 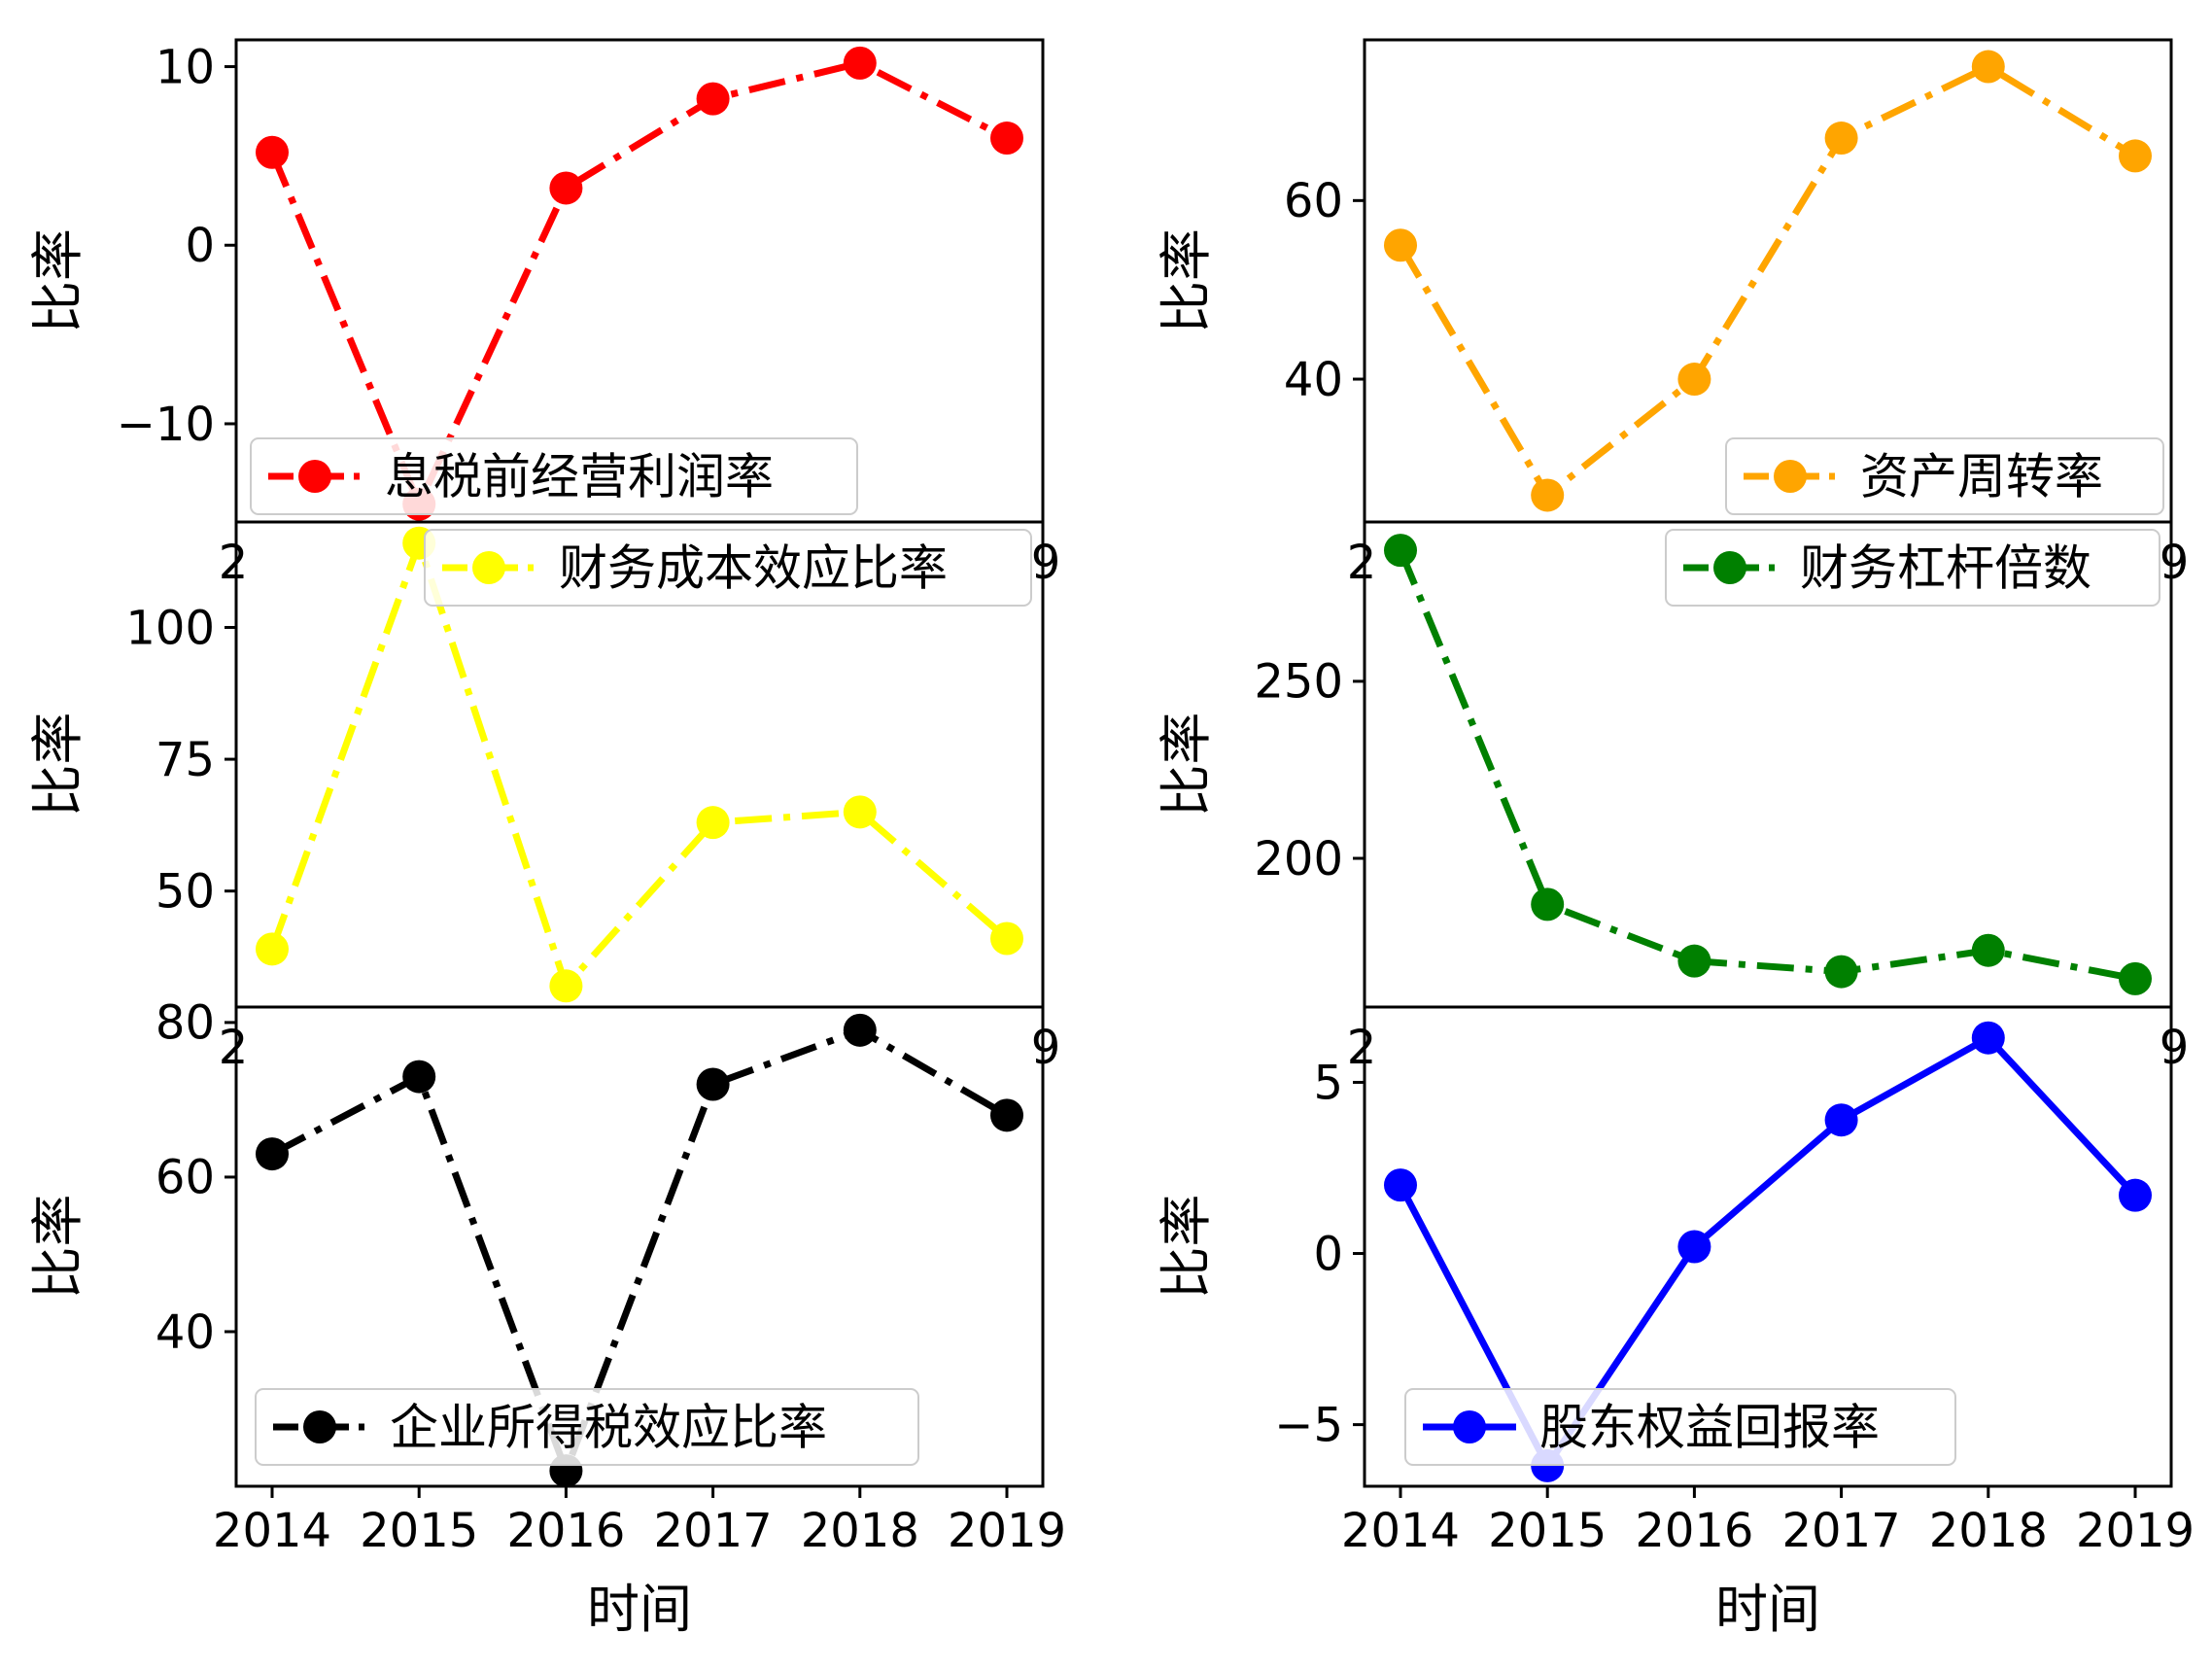 What do you see at coordinates (1981, 477) in the screenshot?
I see `legend-label: 资产周转率` at bounding box center [1981, 477].